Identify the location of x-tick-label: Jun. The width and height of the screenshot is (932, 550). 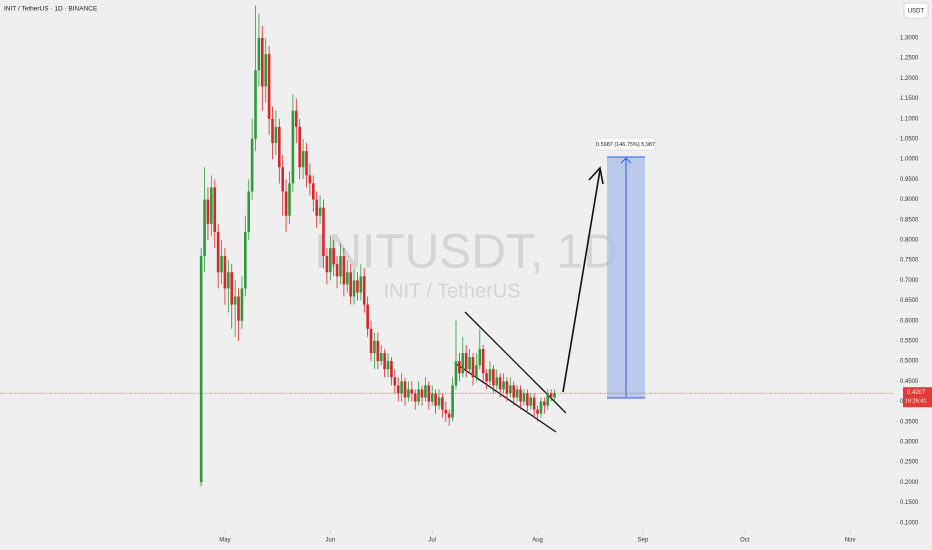
(330, 541).